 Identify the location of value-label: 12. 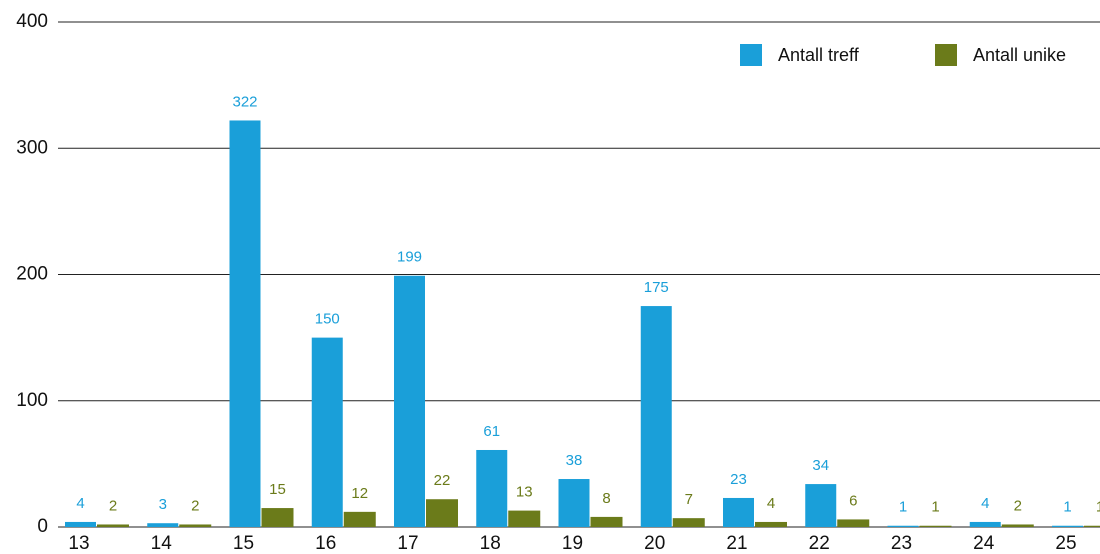
(359, 493).